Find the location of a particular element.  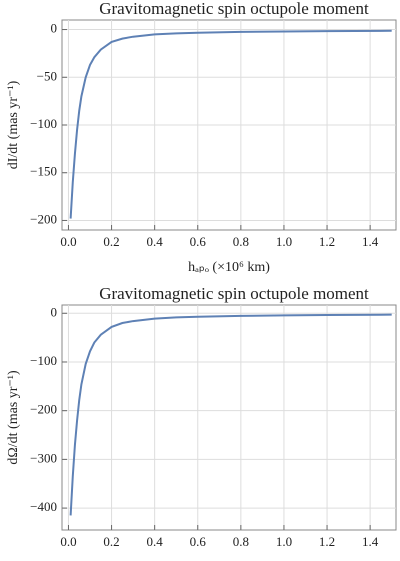

y-axis-label: dI/dt (mas yr⁻¹) is located at coordinates (13, 124).